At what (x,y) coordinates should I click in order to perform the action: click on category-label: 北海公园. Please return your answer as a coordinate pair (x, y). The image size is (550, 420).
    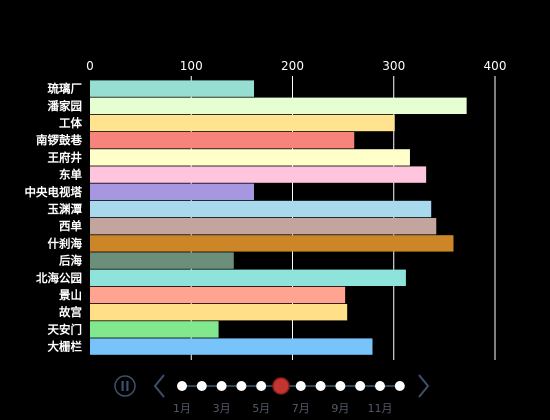
    Looking at the image, I should click on (59, 278).